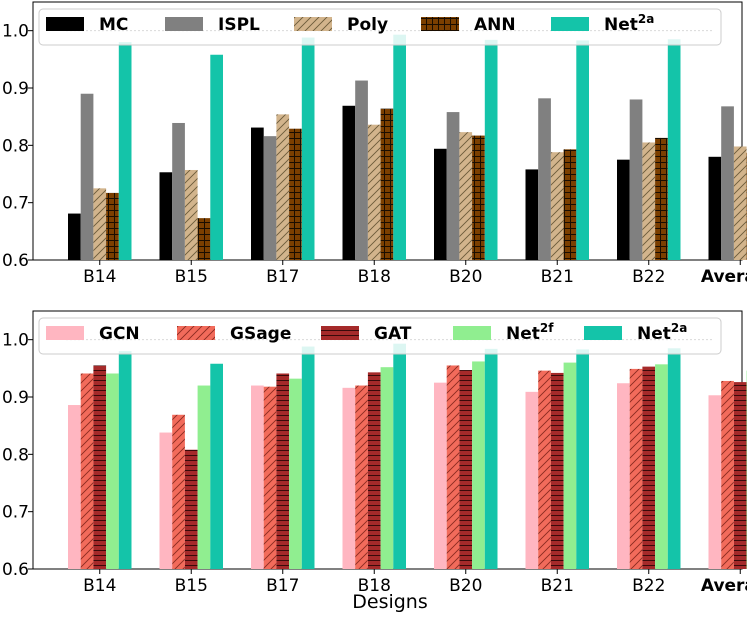 This screenshot has height=618, width=747. What do you see at coordinates (99, 224) in the screenshot?
I see `bar-poly-b14` at bounding box center [99, 224].